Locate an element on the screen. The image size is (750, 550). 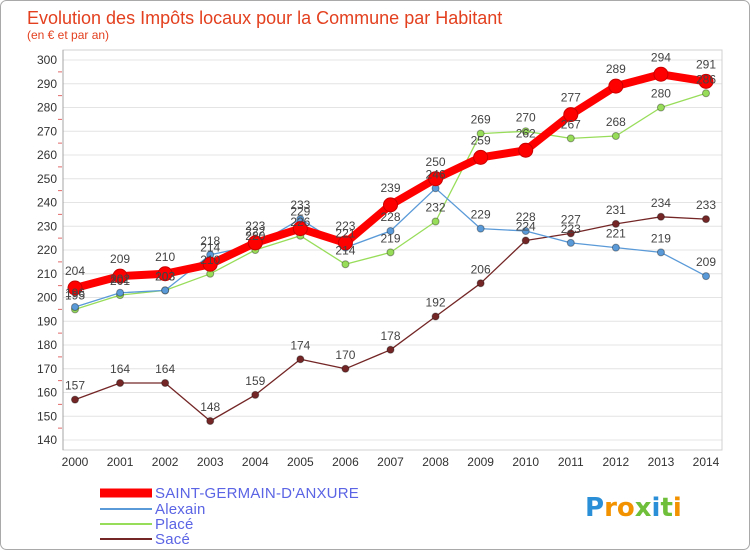
y-tick-label: 190 is located at coordinates (47, 321).